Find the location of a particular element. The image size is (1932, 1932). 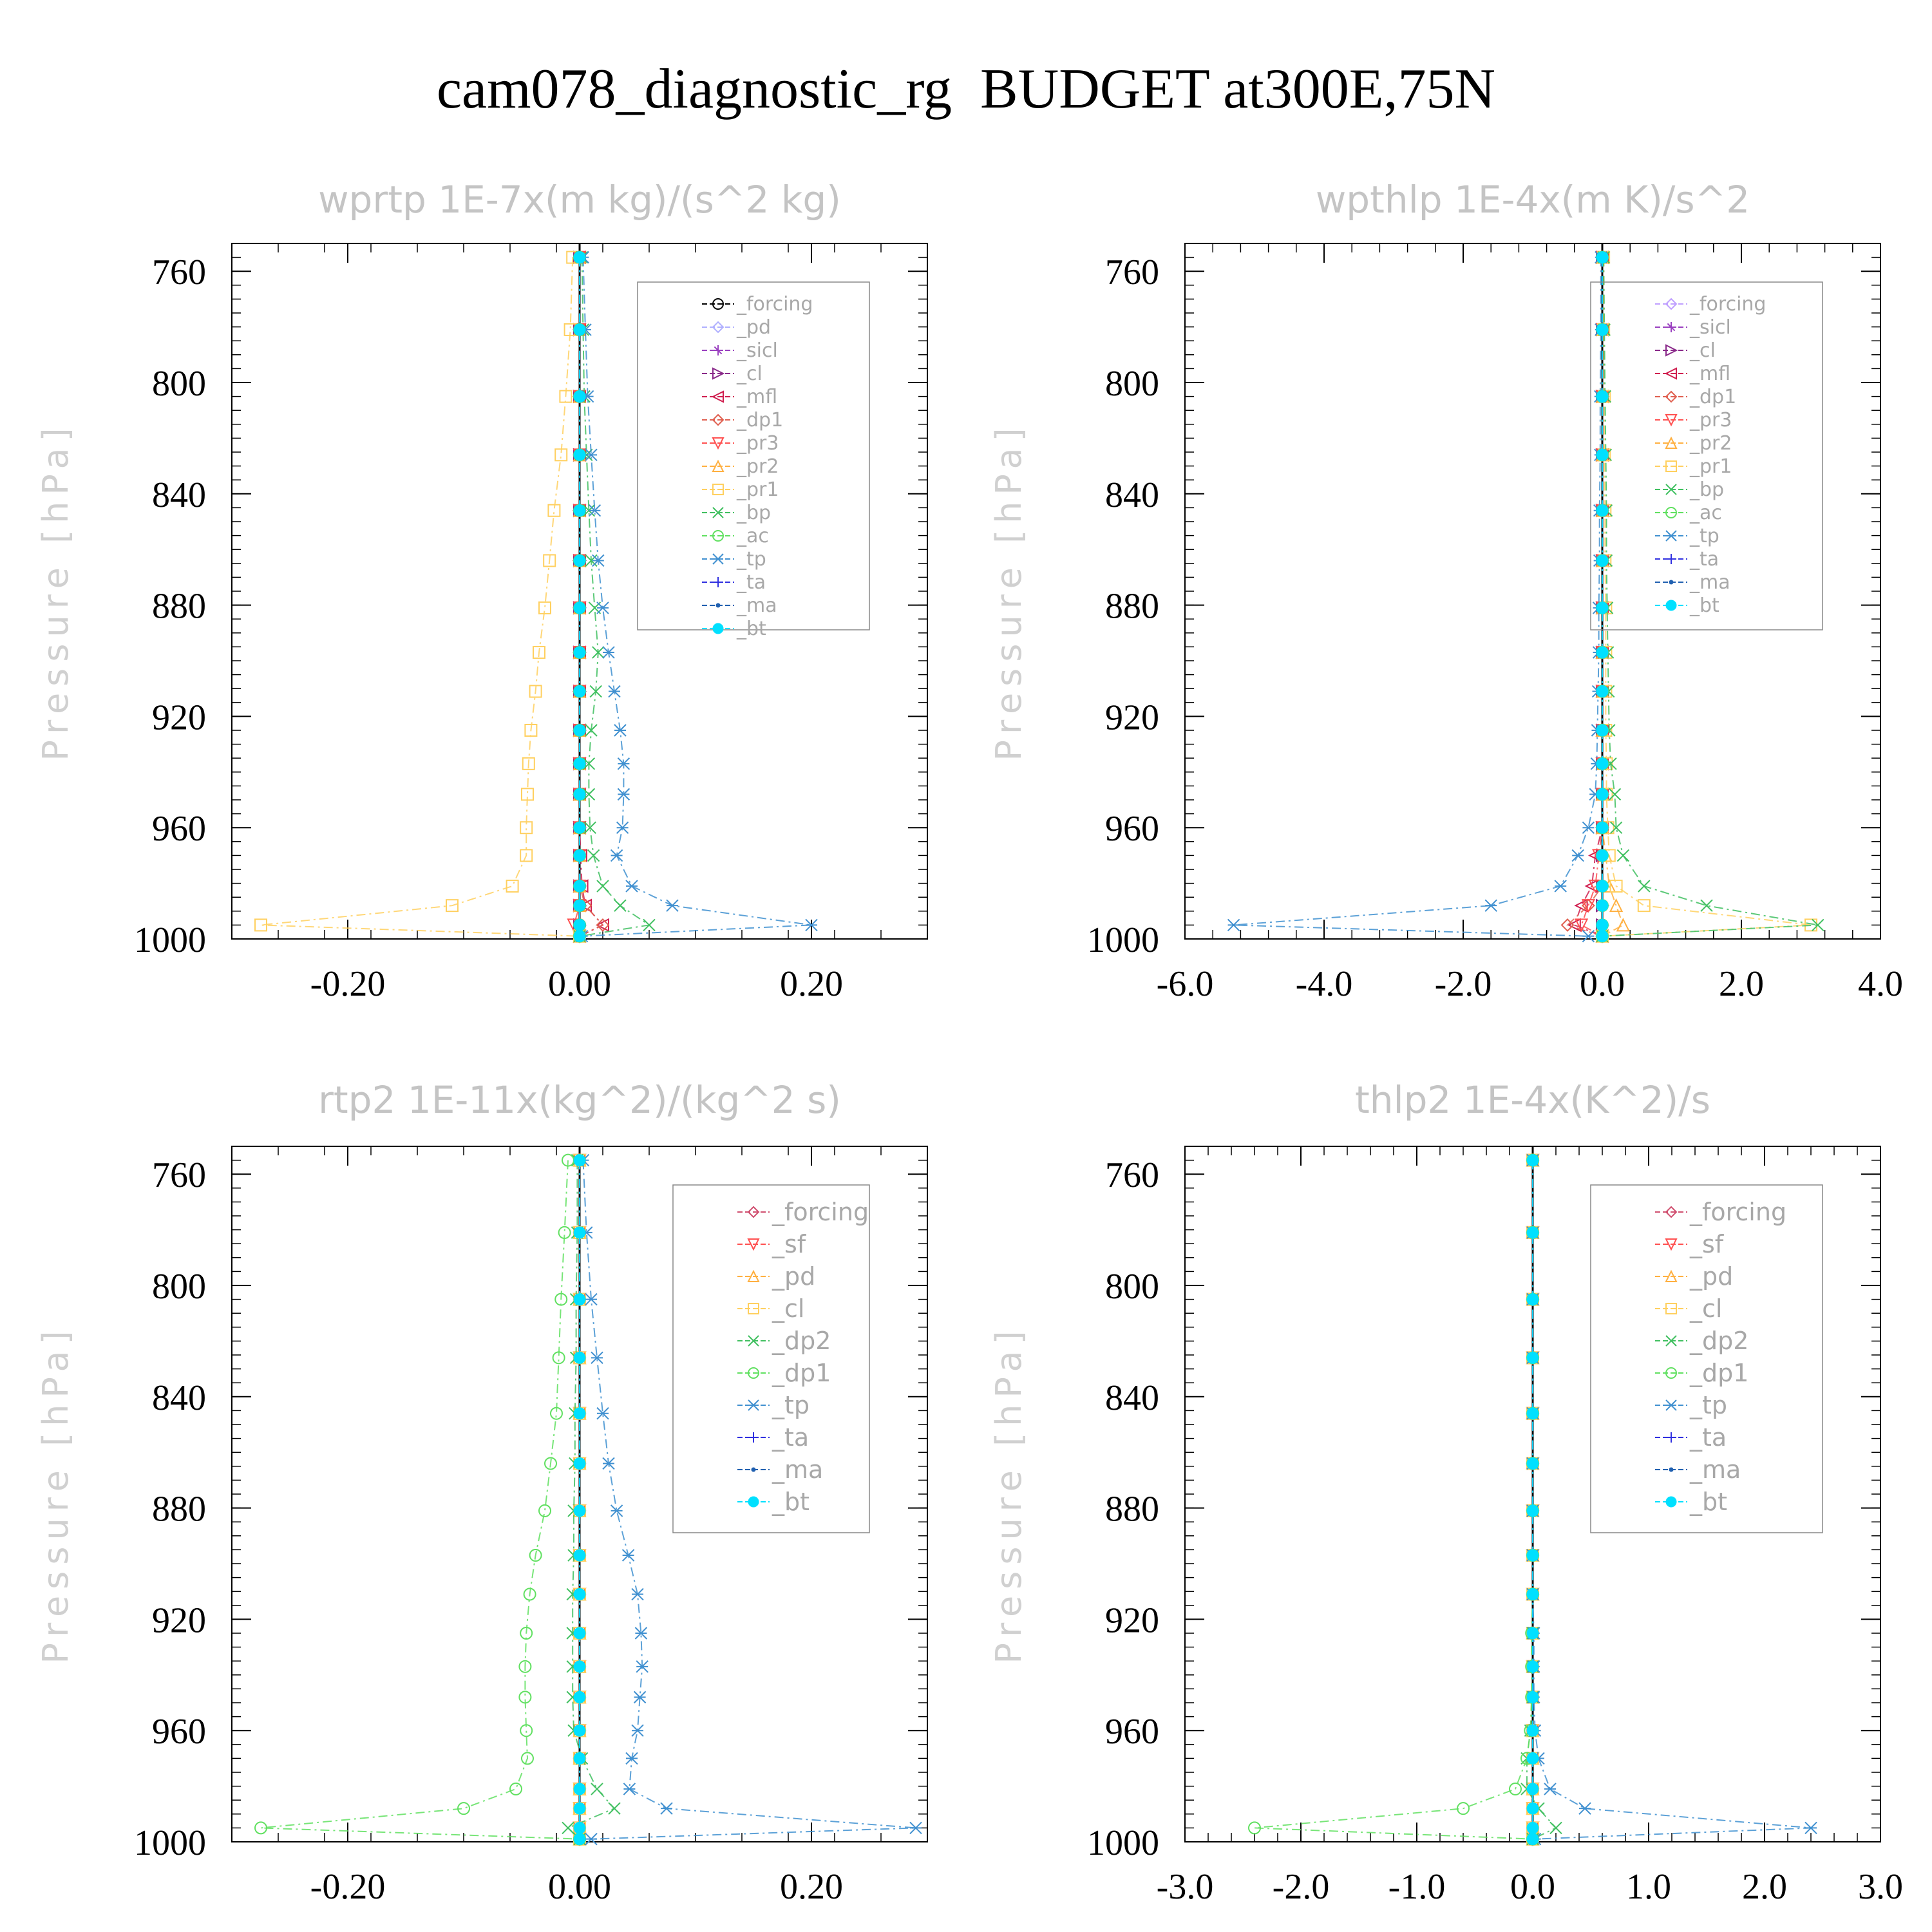

legend-label: _pd is located at coordinates (1711, 1276).